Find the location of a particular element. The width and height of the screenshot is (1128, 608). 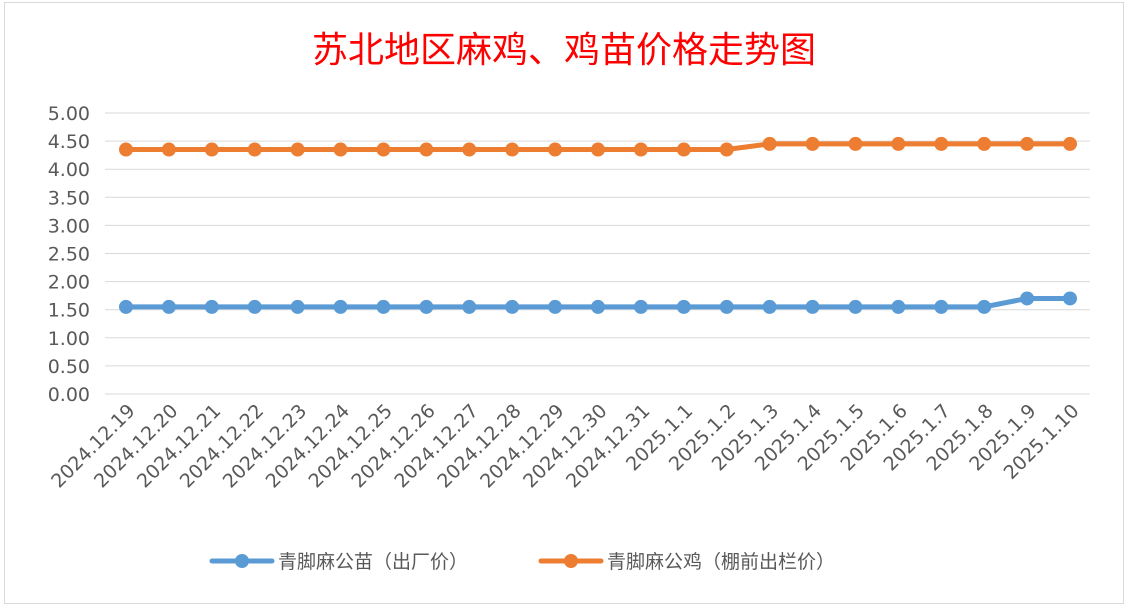

y-tick-label: 5.00 is located at coordinates (69, 114).